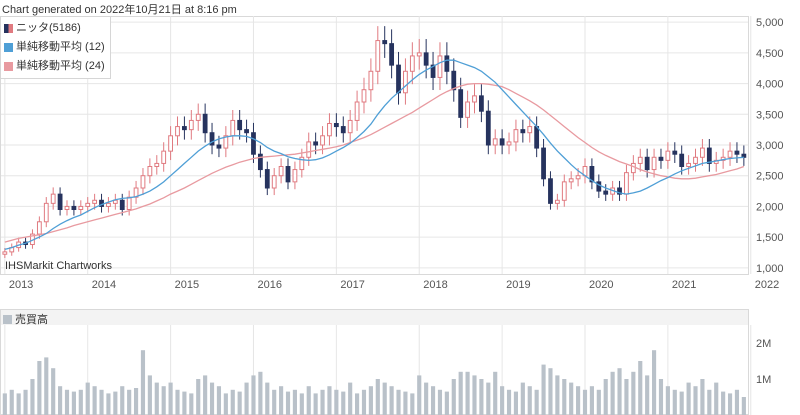 Image resolution: width=800 pixels, height=415 pixels. Describe the element at coordinates (269, 285) in the screenshot. I see `x-tick-label: 2016` at that location.